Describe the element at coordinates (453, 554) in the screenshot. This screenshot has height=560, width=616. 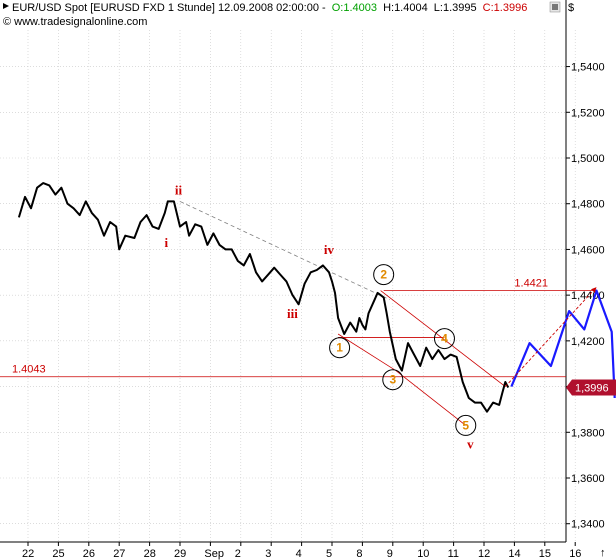
I see `x-tick-label: 11` at that location.